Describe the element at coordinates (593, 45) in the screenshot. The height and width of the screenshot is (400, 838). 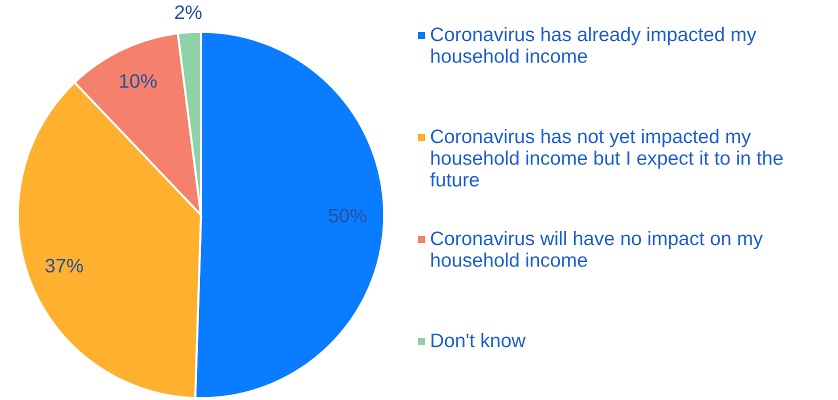
I see `legend-label: Coronavirus has already impacted my household income` at that location.